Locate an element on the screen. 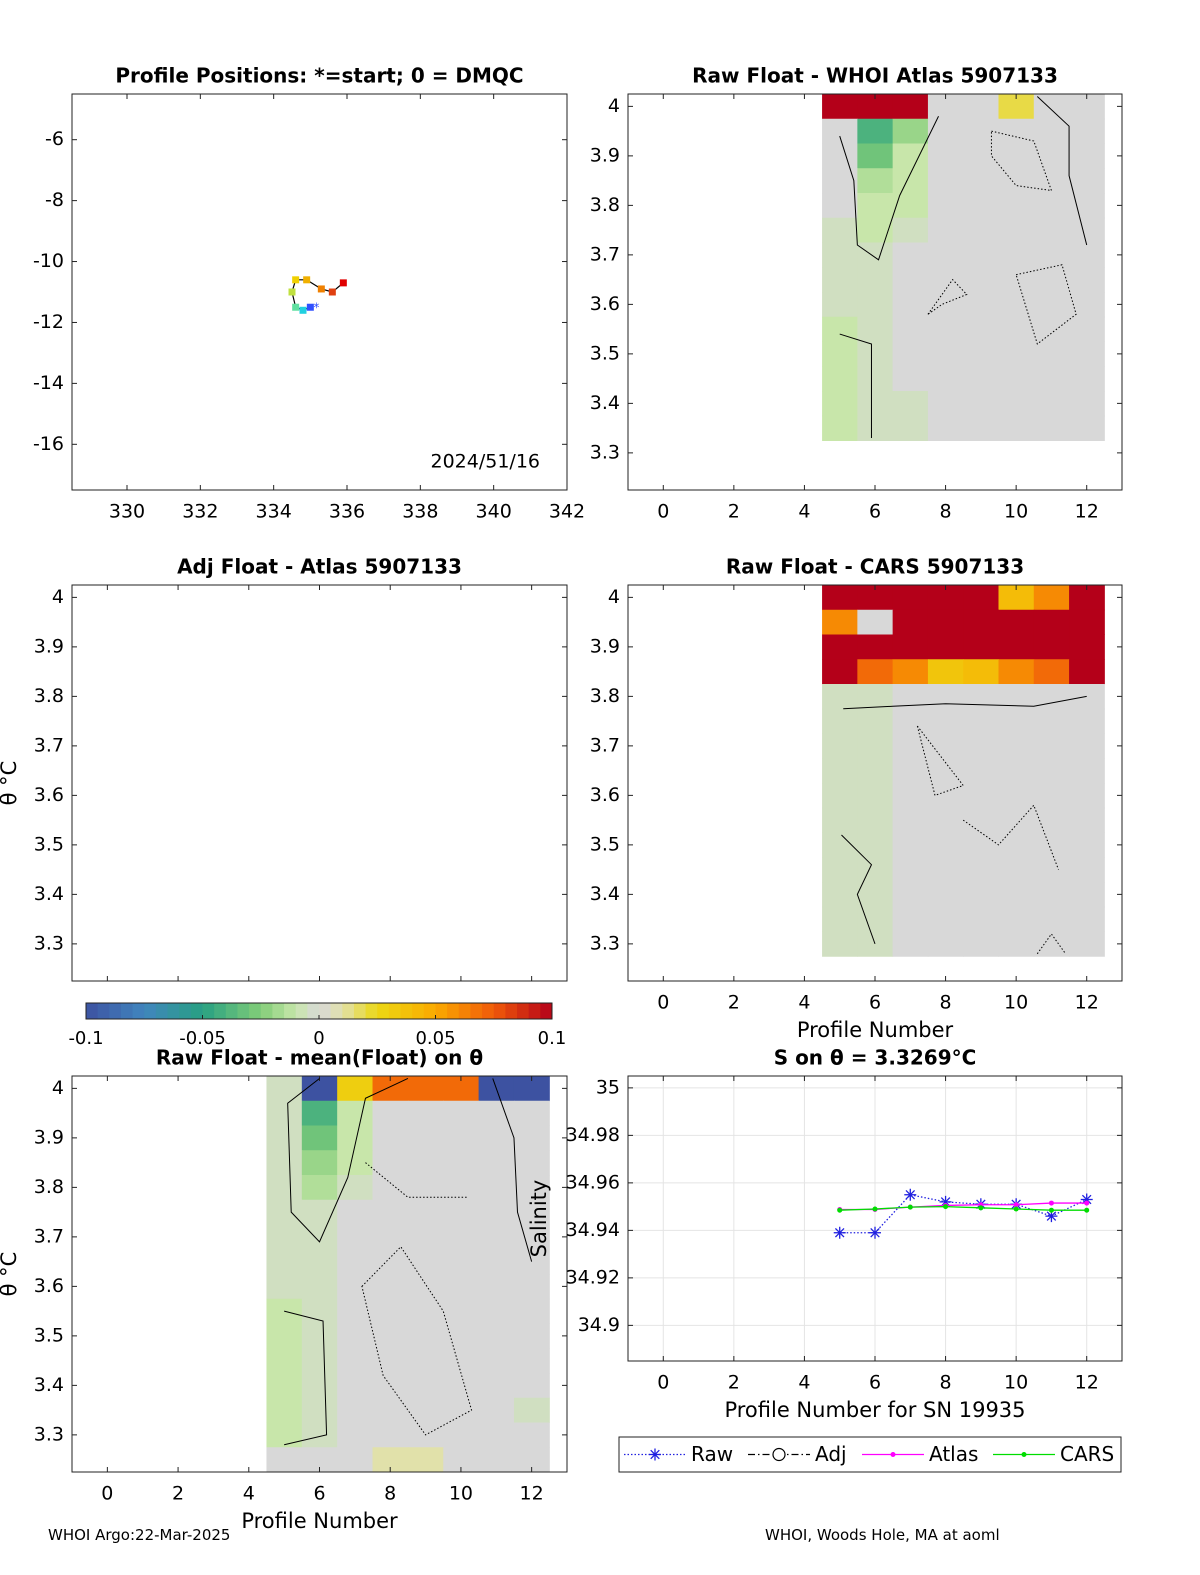  x-tick-label: 10 is located at coordinates (461, 1494).